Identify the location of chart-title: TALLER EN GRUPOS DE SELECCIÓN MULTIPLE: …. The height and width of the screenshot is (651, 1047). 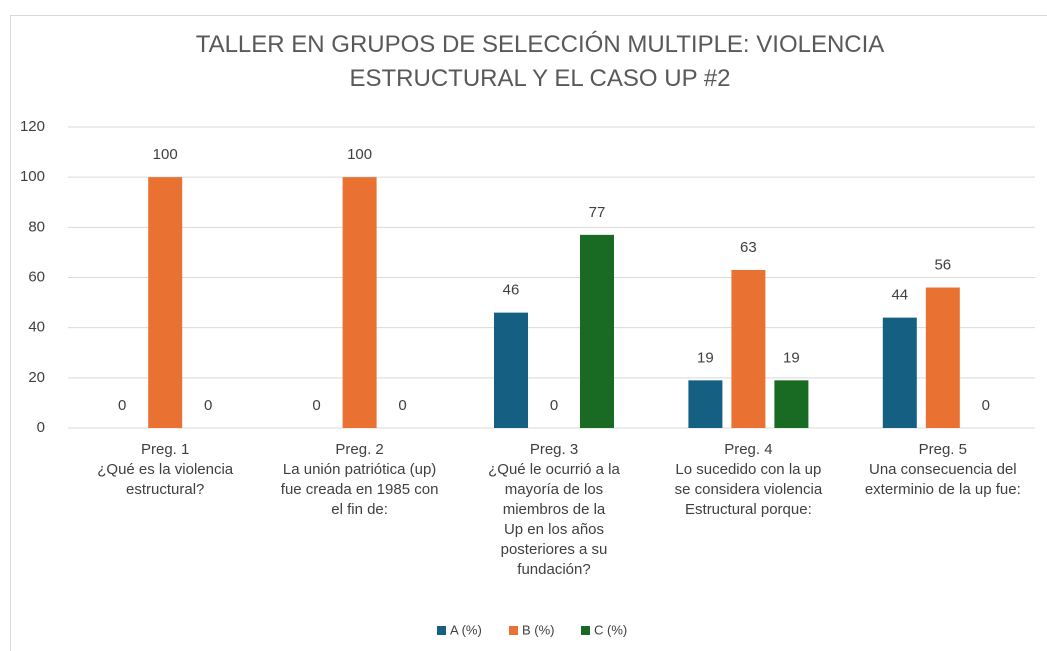
(540, 61).